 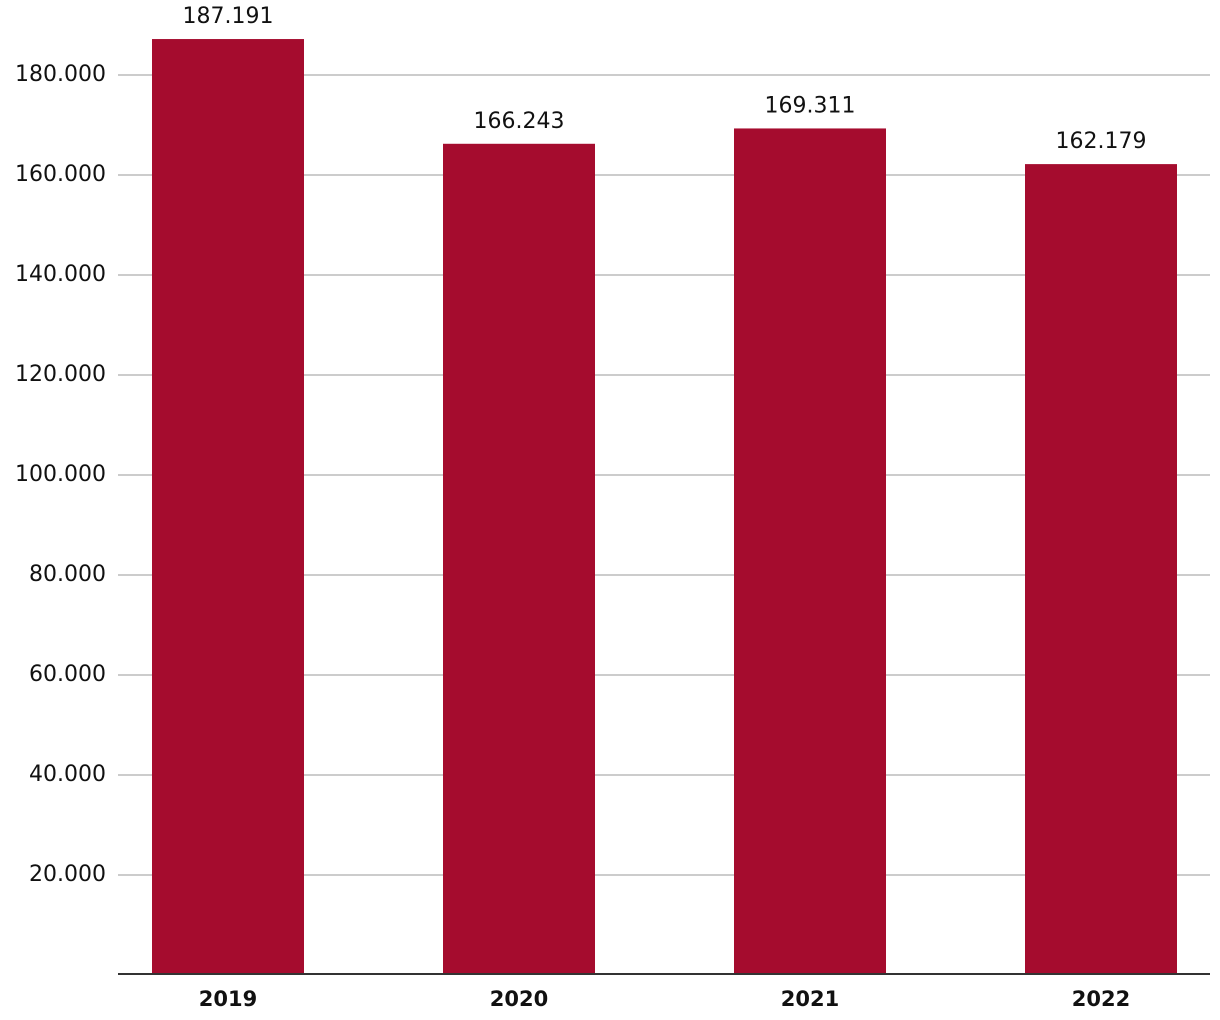 What do you see at coordinates (60, 74) in the screenshot?
I see `y-tick-label: 180.000` at bounding box center [60, 74].